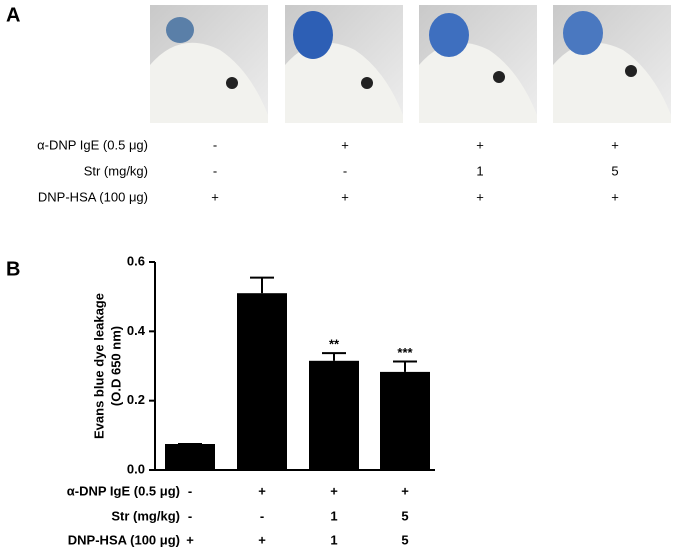 The image size is (681, 555). Describe the element at coordinates (334, 344) in the screenshot. I see `significance: **` at that location.